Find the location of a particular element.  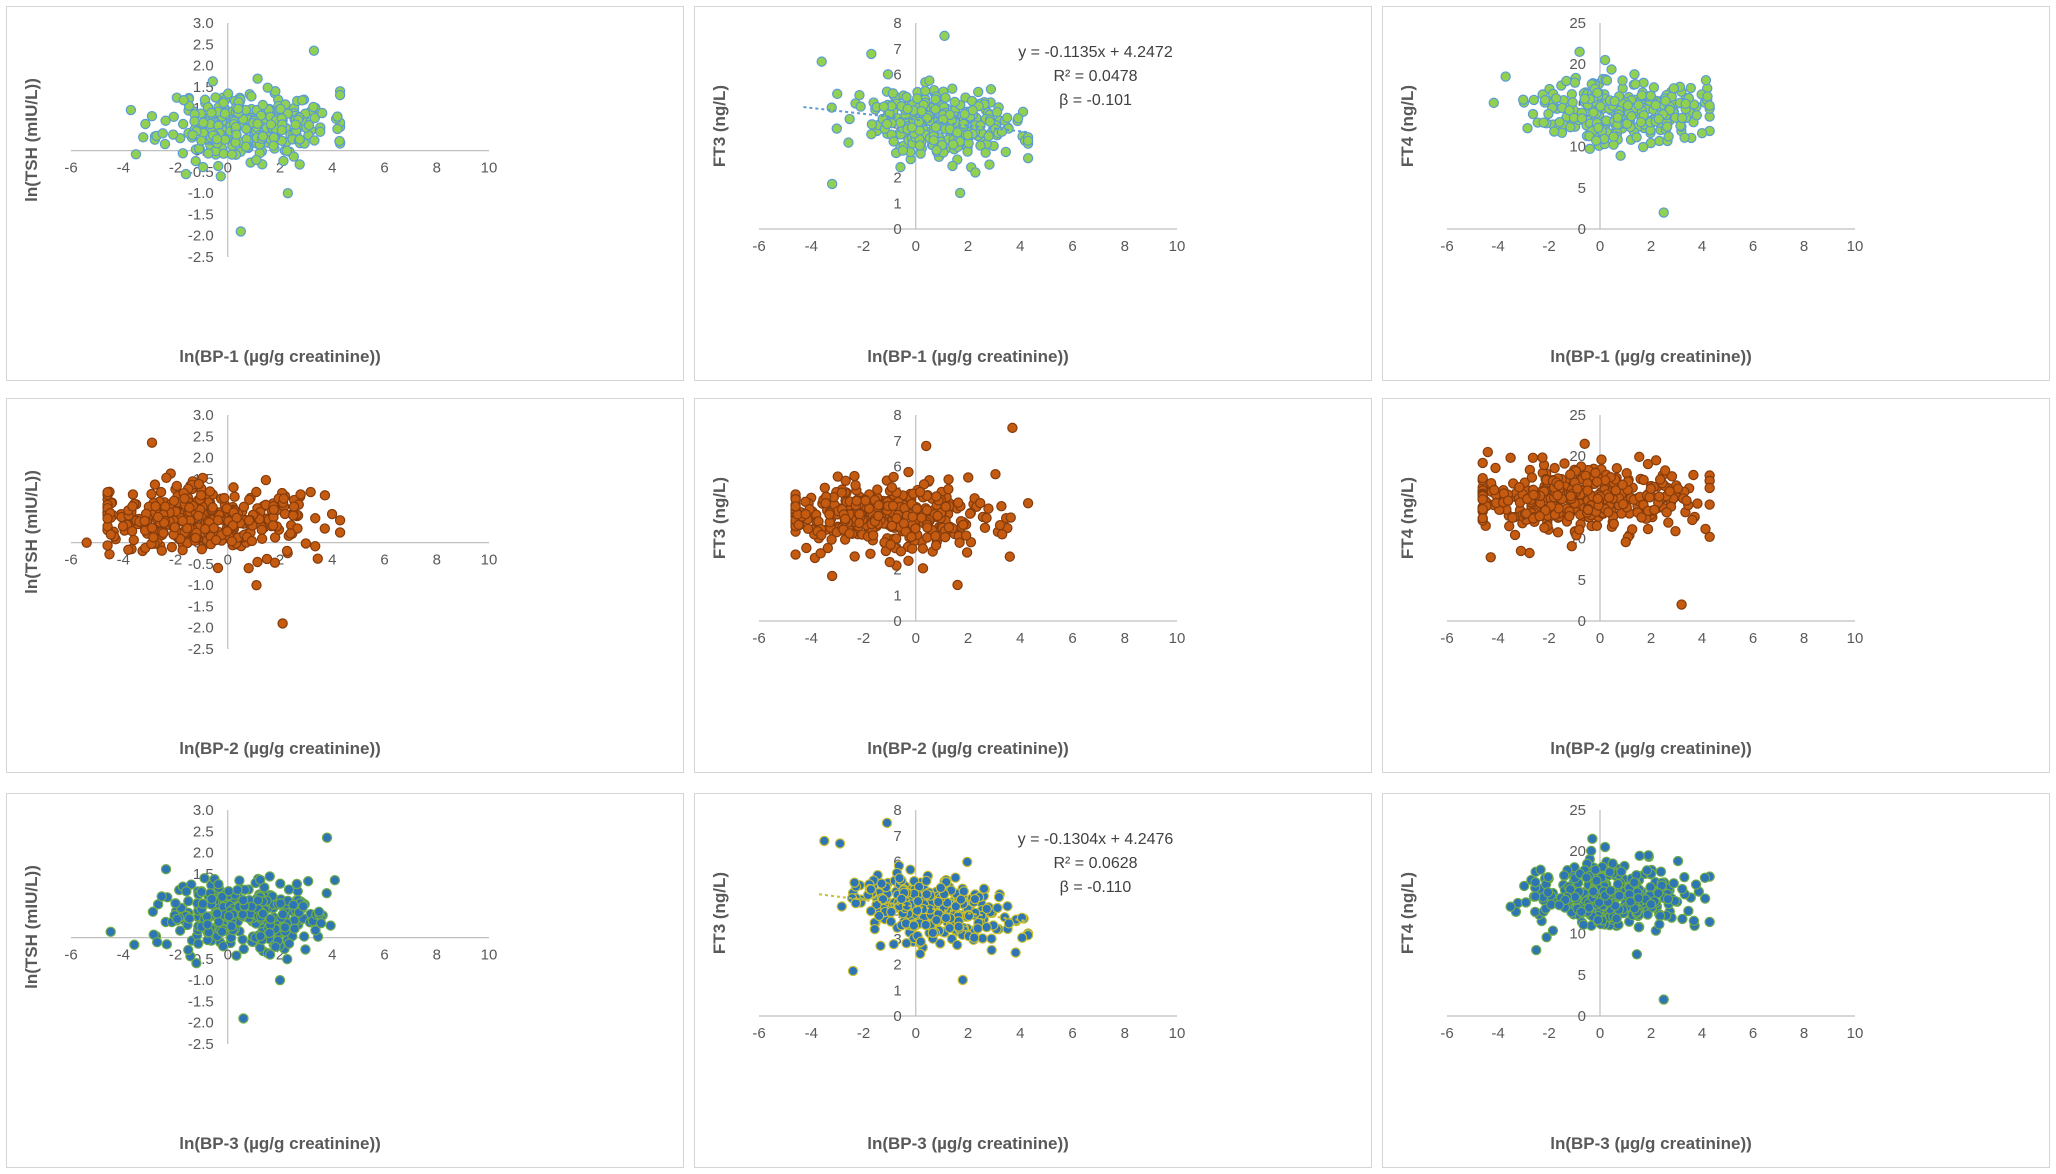

y-tick-label: 20 is located at coordinates (1577, 851).